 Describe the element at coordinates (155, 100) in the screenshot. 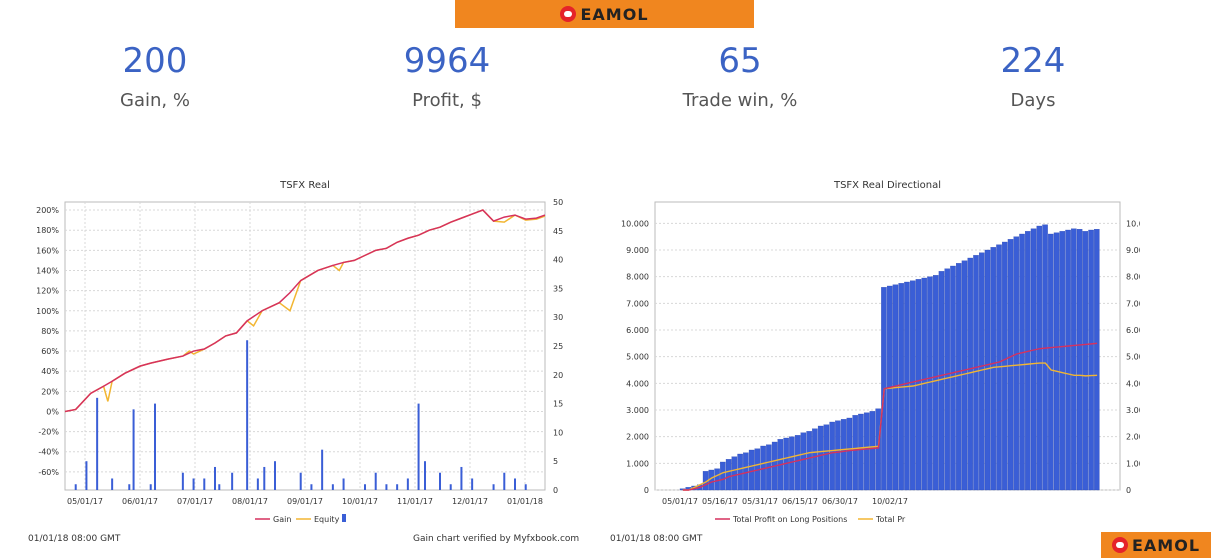

I see `stat-label: Gain, %` at that location.